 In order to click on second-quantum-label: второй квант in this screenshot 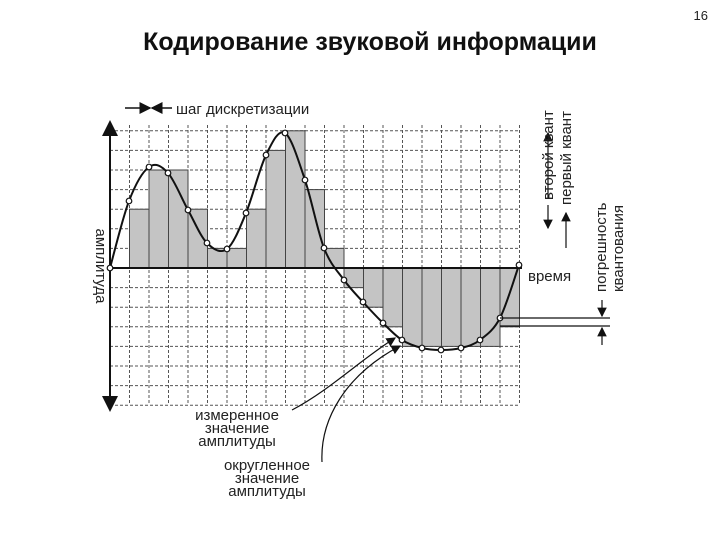, I will do `click(548, 155)`.